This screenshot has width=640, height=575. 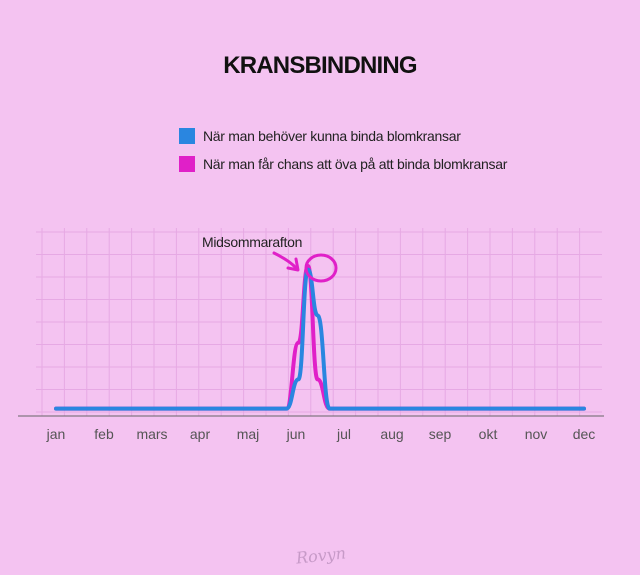 What do you see at coordinates (320, 555) in the screenshot?
I see `signature: Rovyn` at bounding box center [320, 555].